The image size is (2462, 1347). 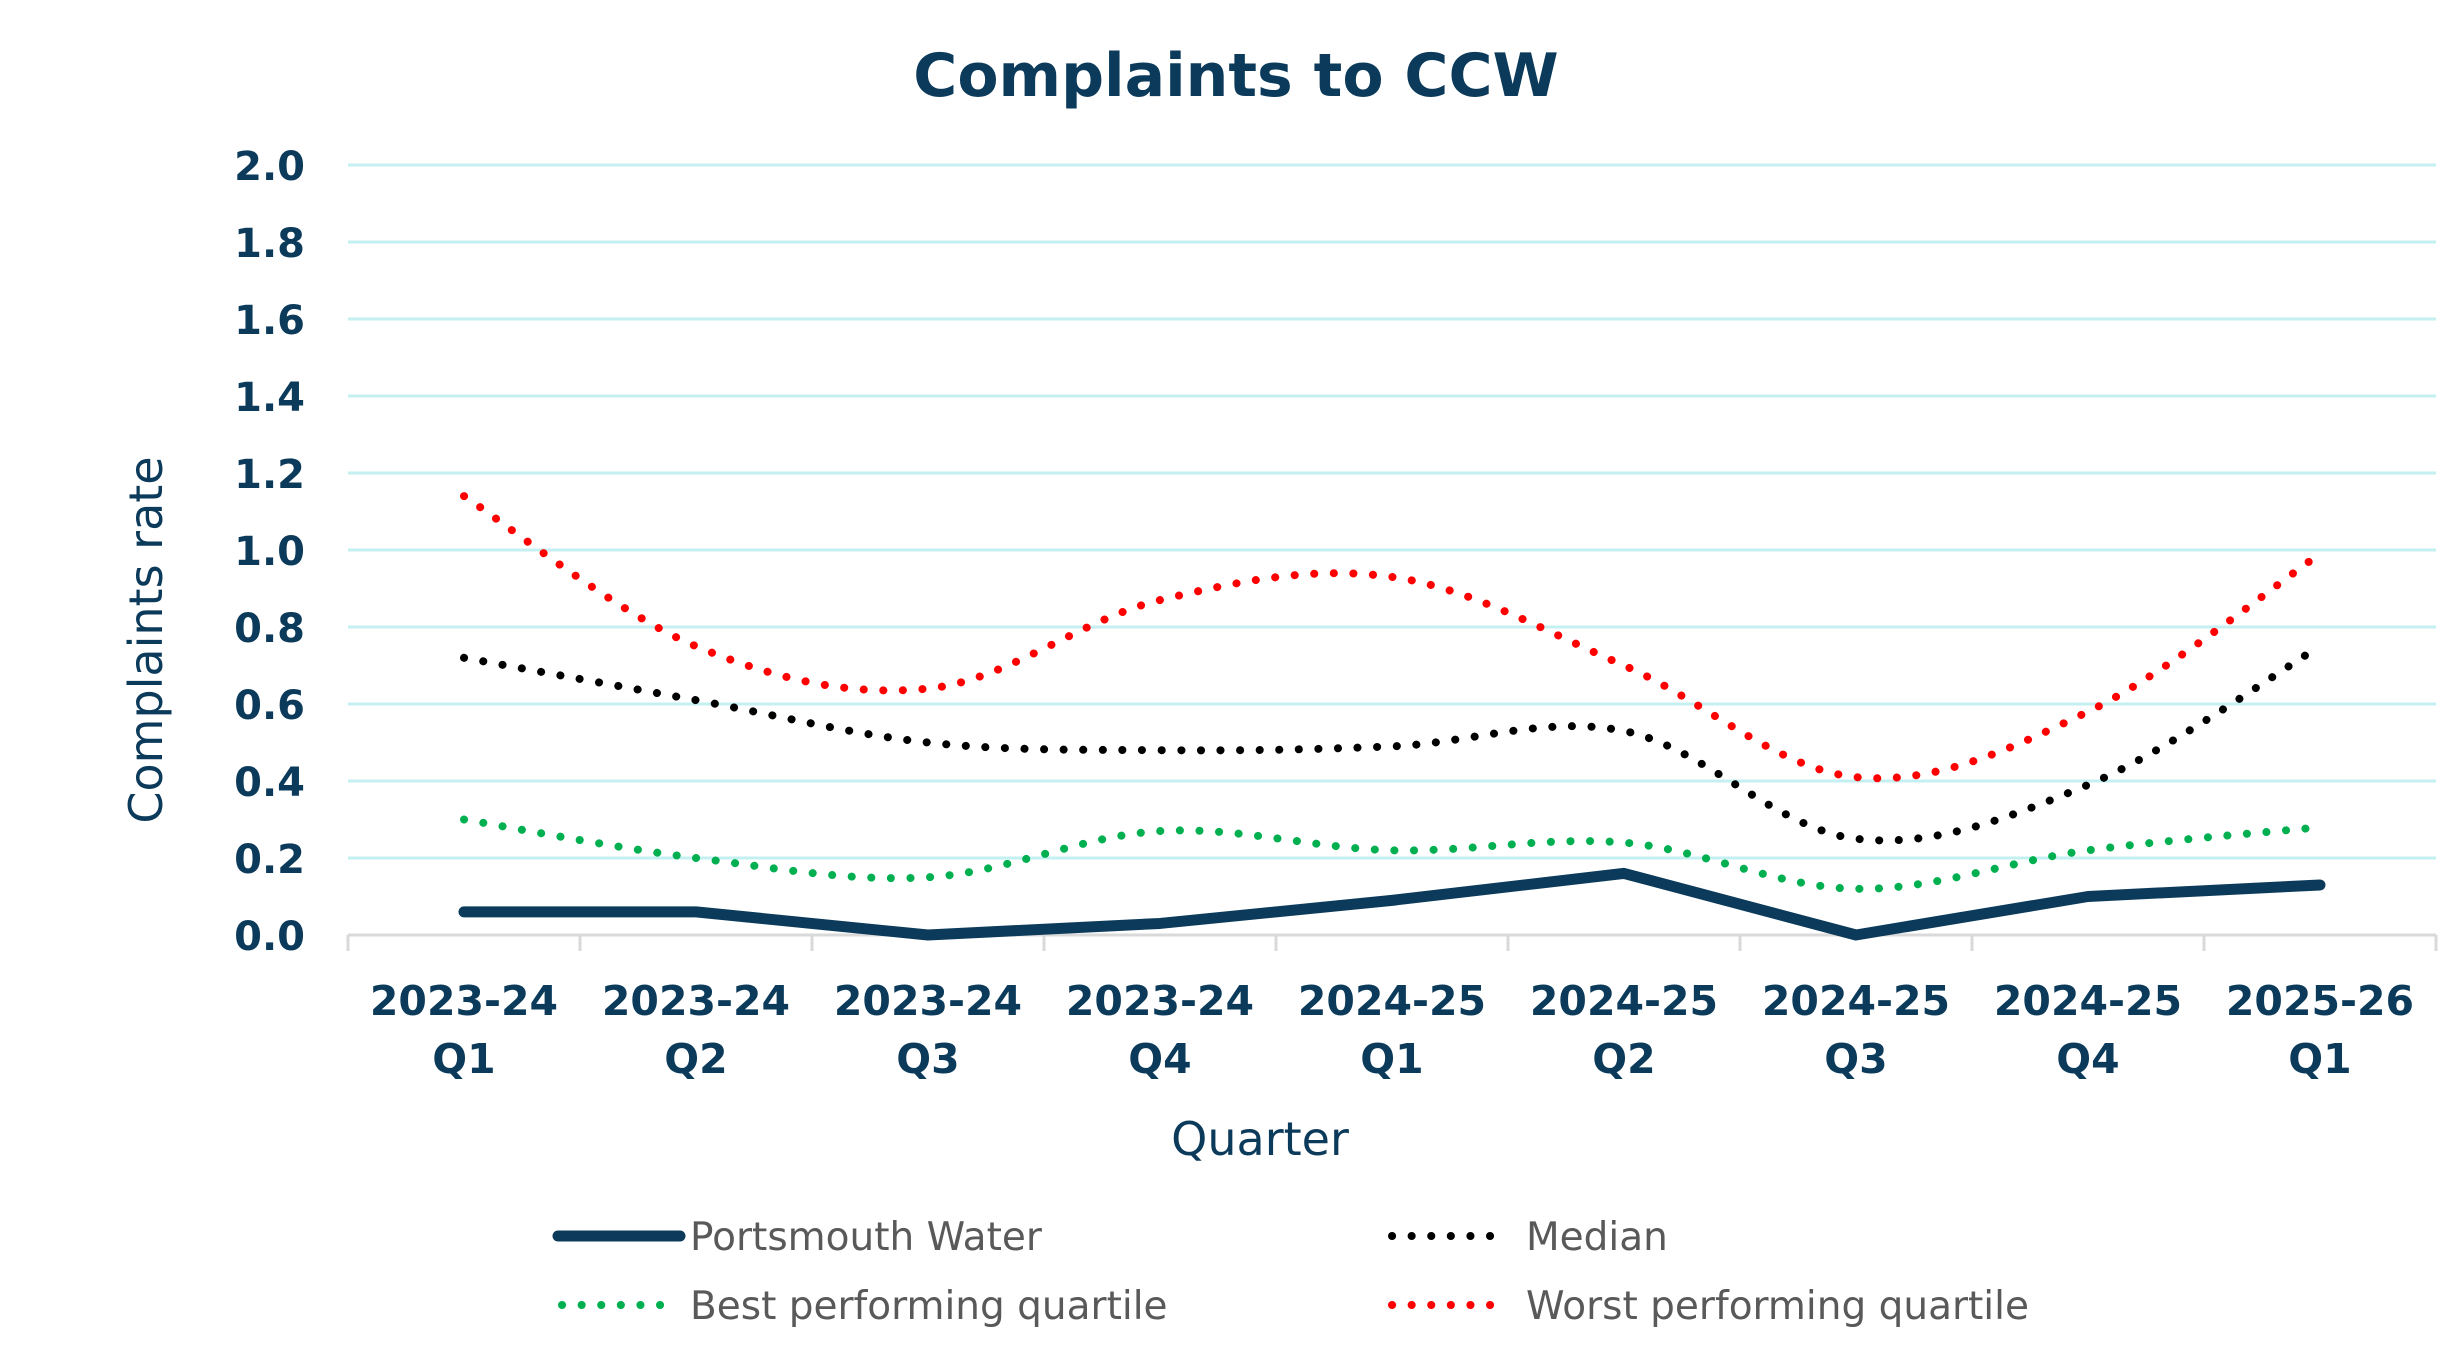 I want to click on x-tick-label: 2024-25 Q4, so click(x=2088, y=1030).